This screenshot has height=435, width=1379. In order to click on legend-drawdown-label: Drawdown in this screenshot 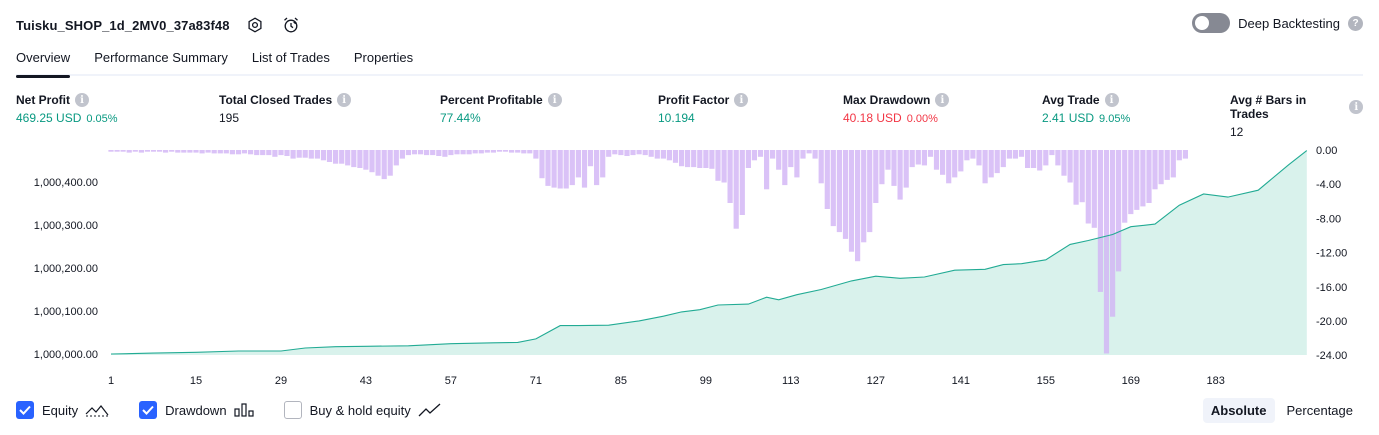, I will do `click(196, 410)`.